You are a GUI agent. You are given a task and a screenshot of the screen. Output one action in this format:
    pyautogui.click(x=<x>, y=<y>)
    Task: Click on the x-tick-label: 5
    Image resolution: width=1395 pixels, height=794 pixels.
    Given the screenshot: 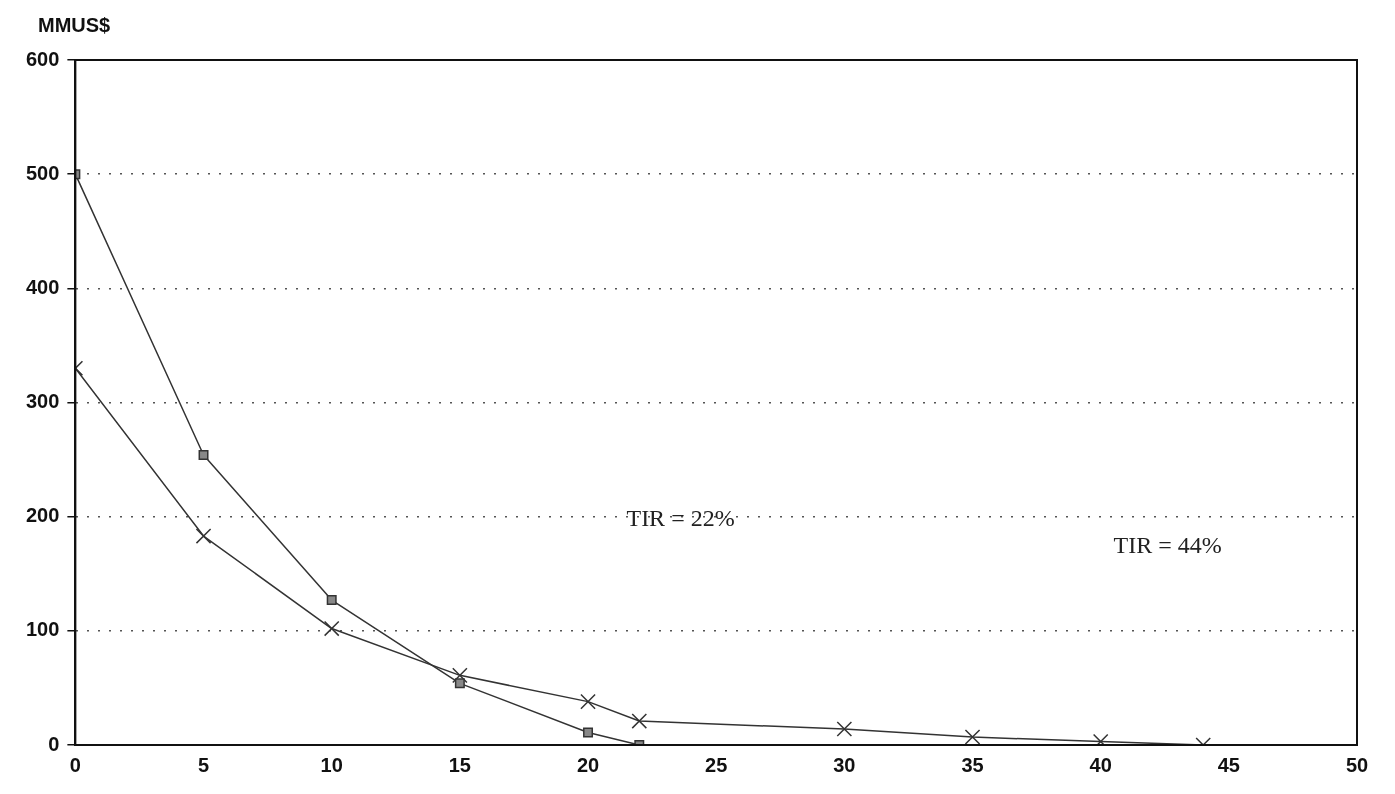 What is the action you would take?
    pyautogui.click(x=203, y=764)
    